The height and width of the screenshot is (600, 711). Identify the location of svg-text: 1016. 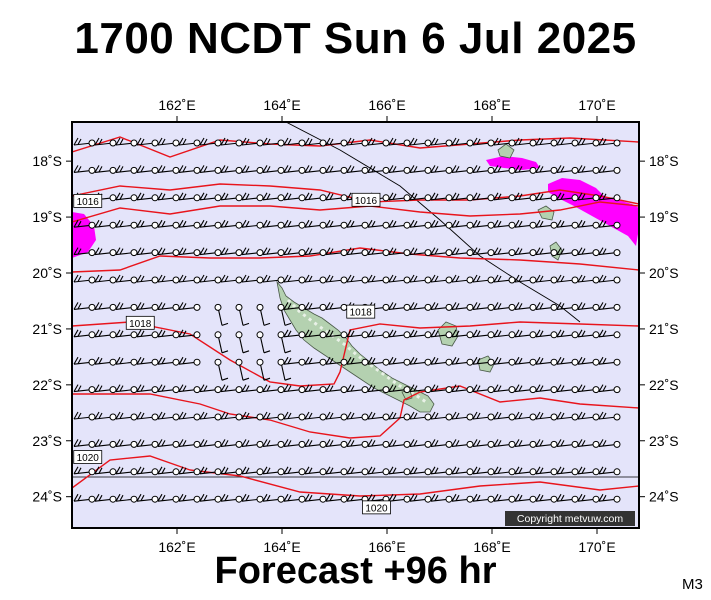
(88, 202).